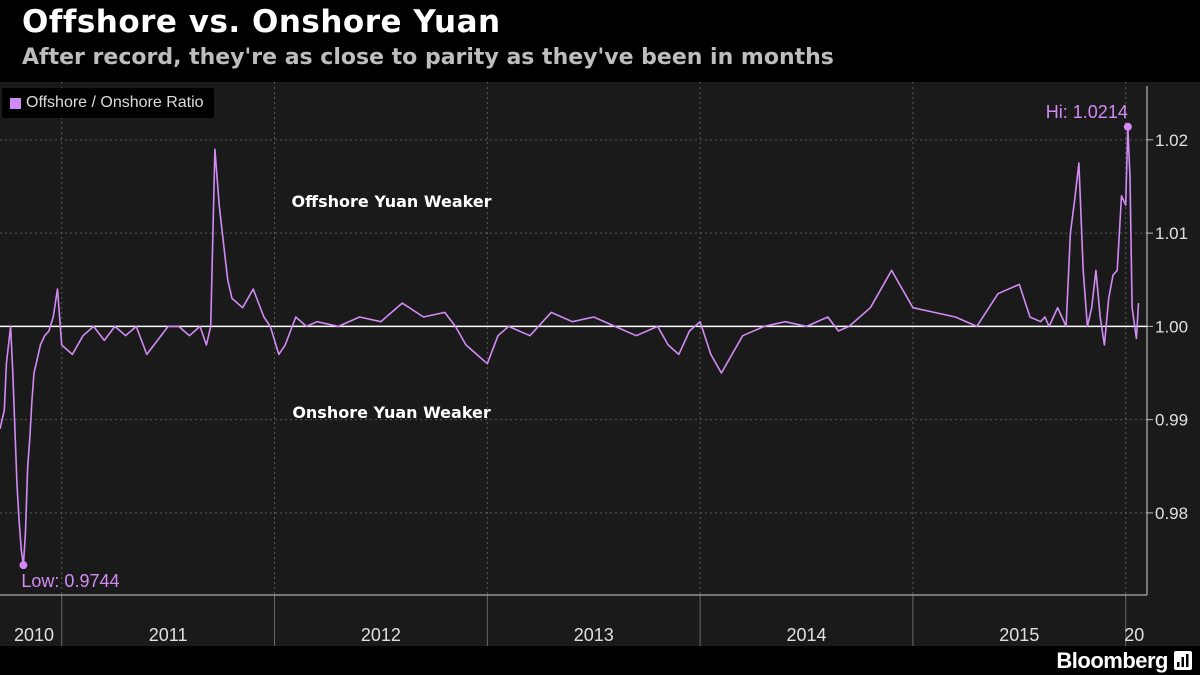 The image size is (1200, 675). What do you see at coordinates (70, 581) in the screenshot?
I see `low-marker-label: Low: 0.9744` at bounding box center [70, 581].